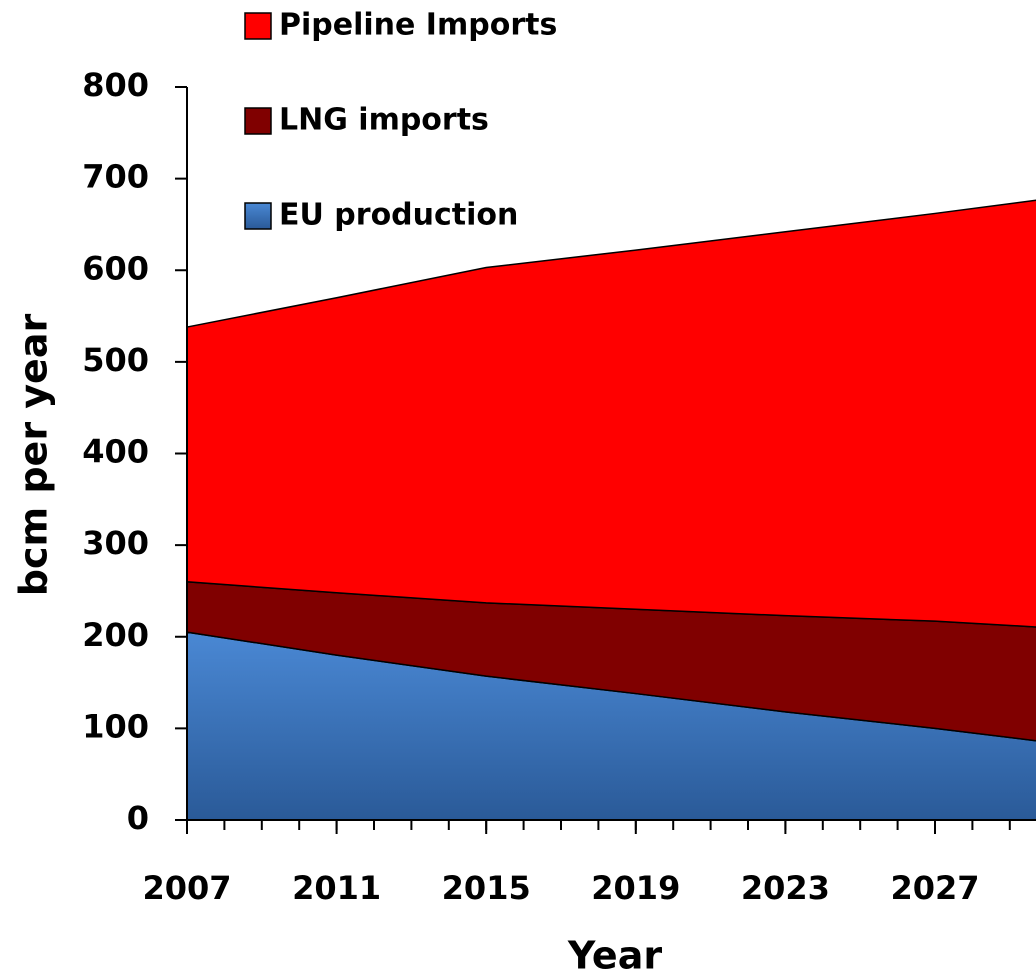 The width and height of the screenshot is (1036, 980). Describe the element at coordinates (418, 25) in the screenshot. I see `legend-label: Pipeline Imports` at that location.